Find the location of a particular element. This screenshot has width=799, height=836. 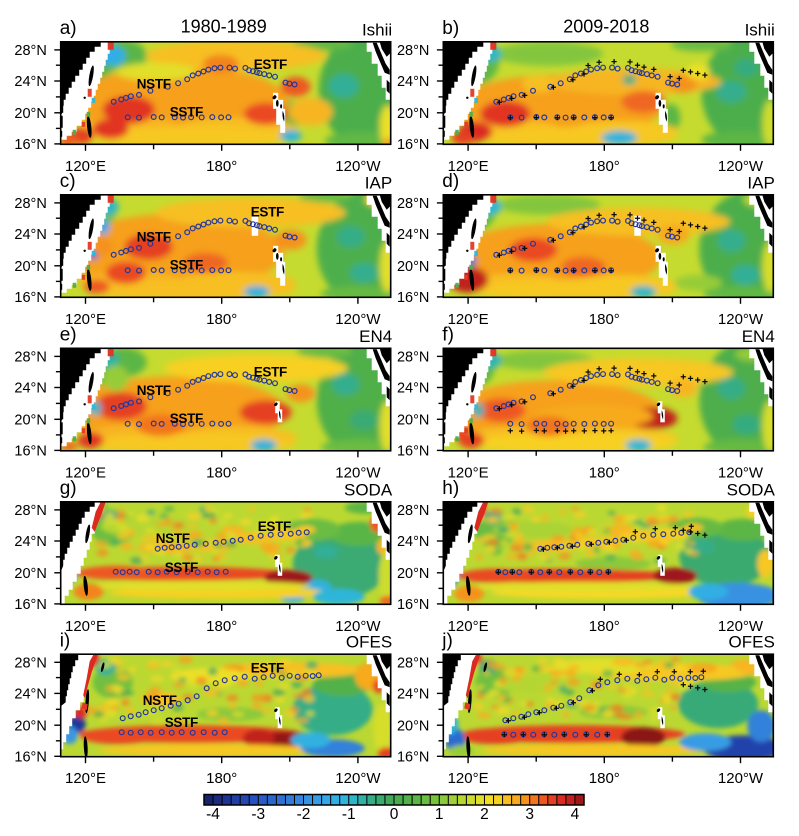

svg-text: -3 is located at coordinates (258, 814).